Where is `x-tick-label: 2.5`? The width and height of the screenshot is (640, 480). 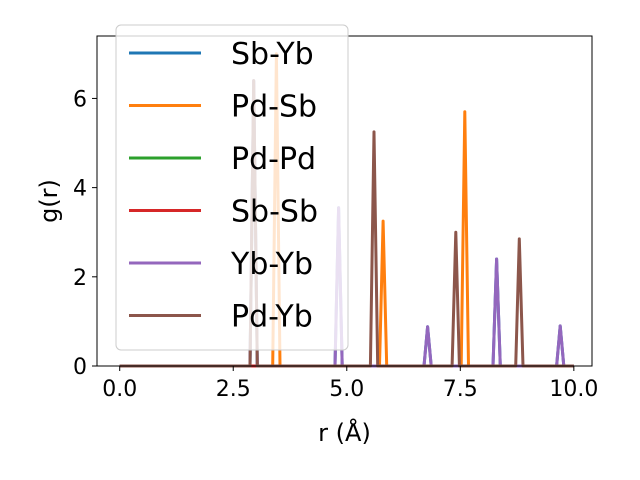 x-tick-label: 2.5 is located at coordinates (233, 389).